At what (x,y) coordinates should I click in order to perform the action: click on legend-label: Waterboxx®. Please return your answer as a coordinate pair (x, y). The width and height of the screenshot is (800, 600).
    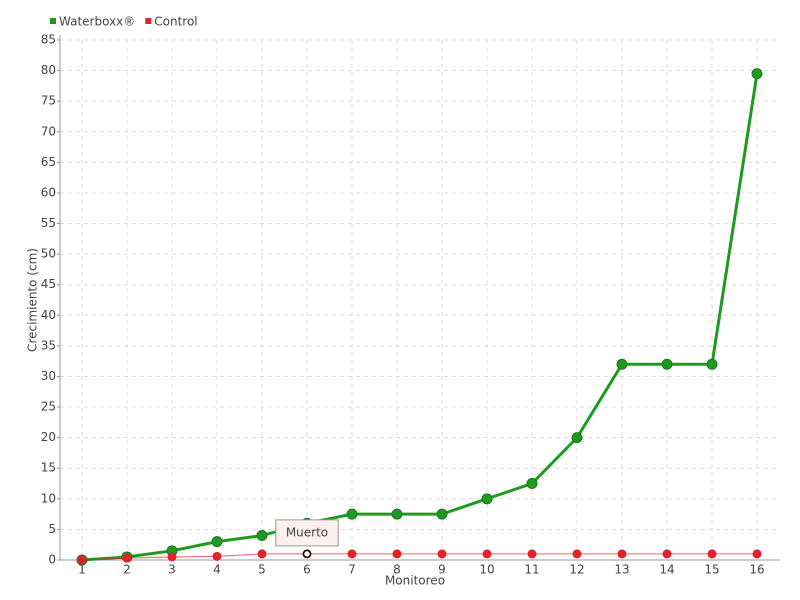
    Looking at the image, I should click on (97, 22).